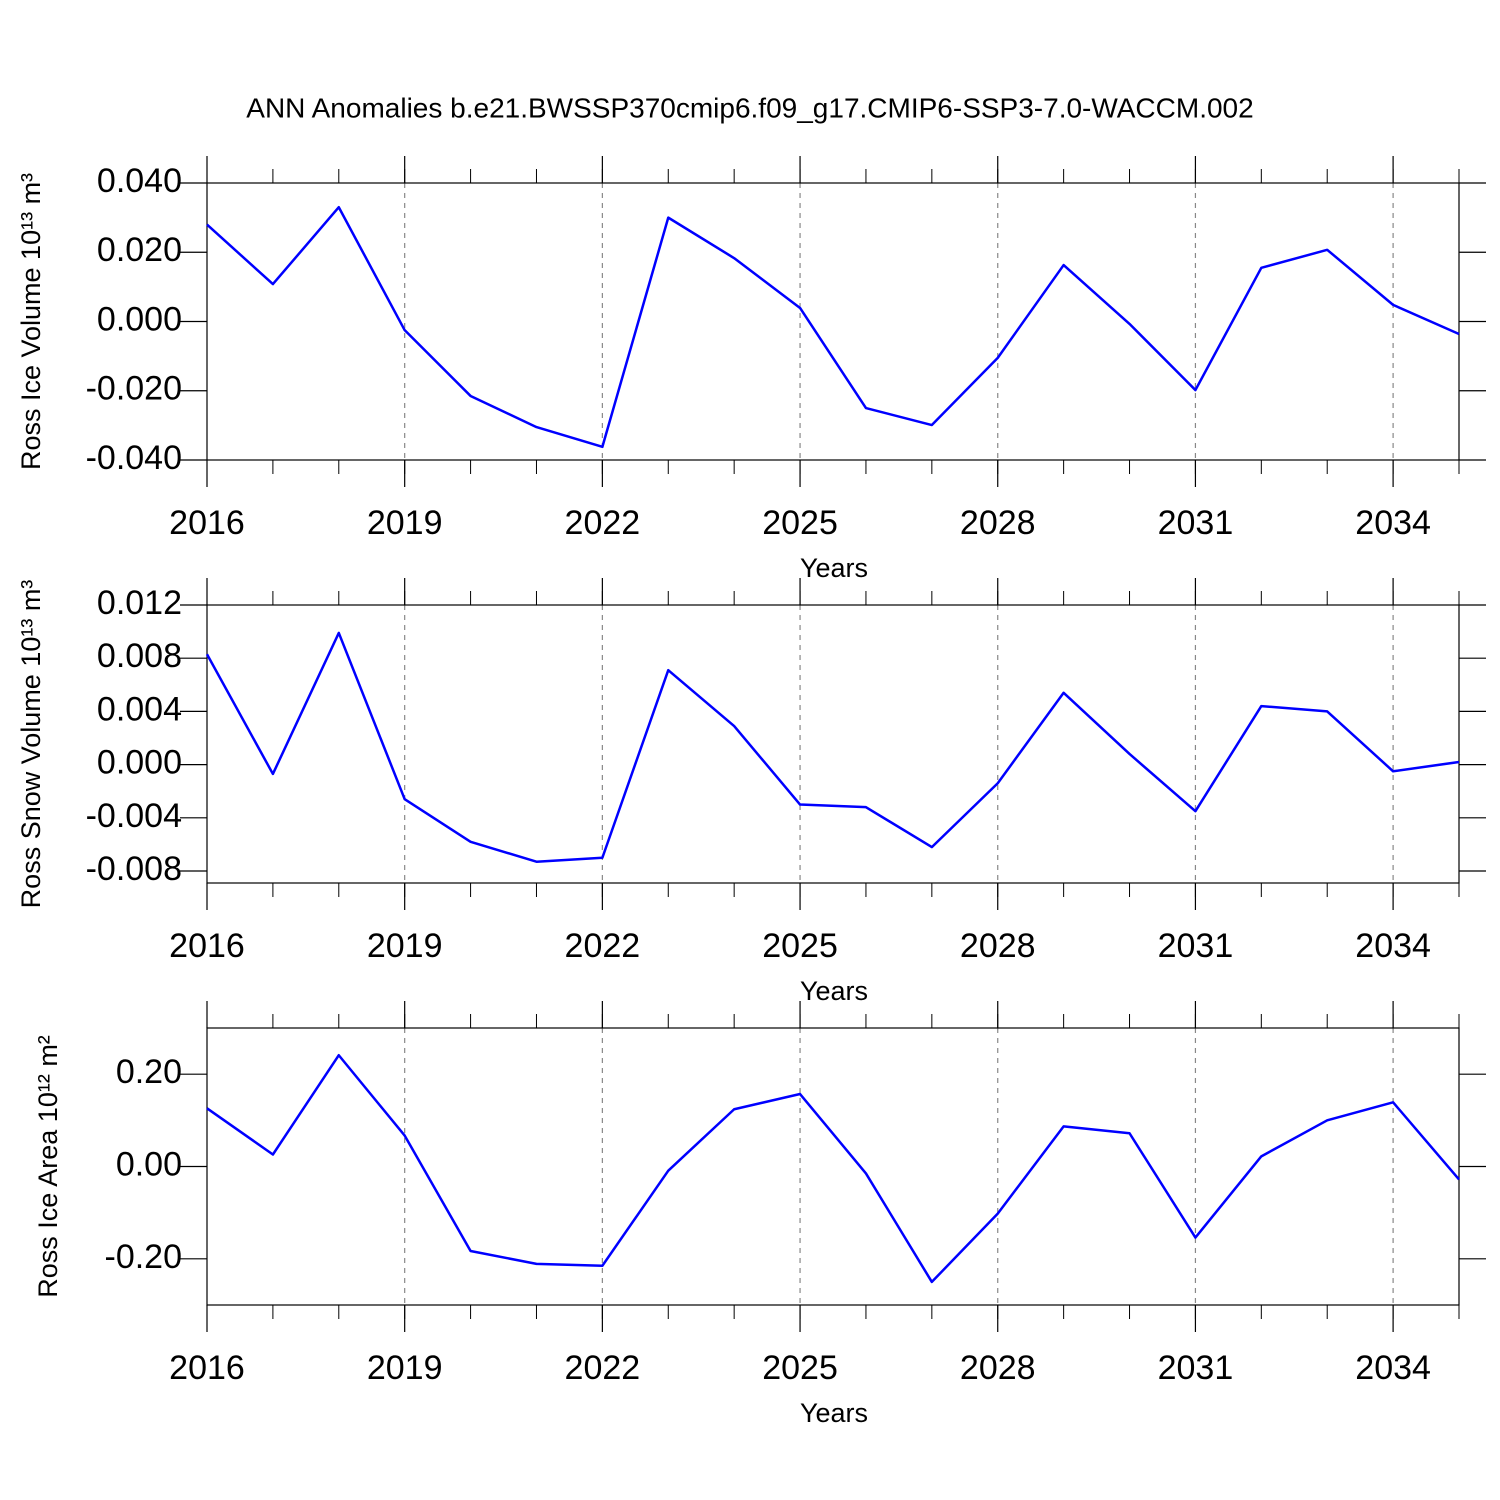 This screenshot has height=1500, width=1500. What do you see at coordinates (149, 1072) in the screenshot?
I see `y-tick-label: 0.20` at bounding box center [149, 1072].